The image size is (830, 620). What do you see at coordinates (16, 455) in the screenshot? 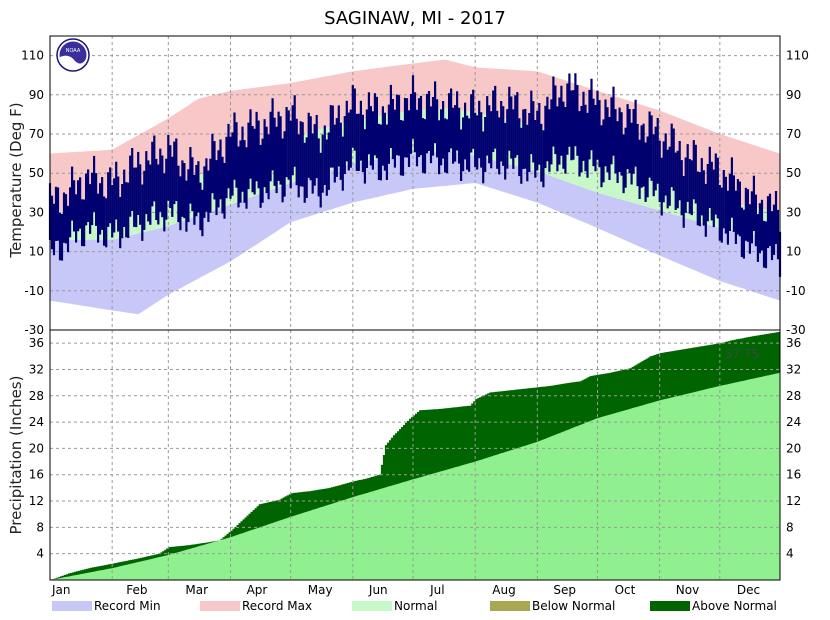
I see `precipitation-axis-label: Precipitation (Inches)` at bounding box center [16, 455].